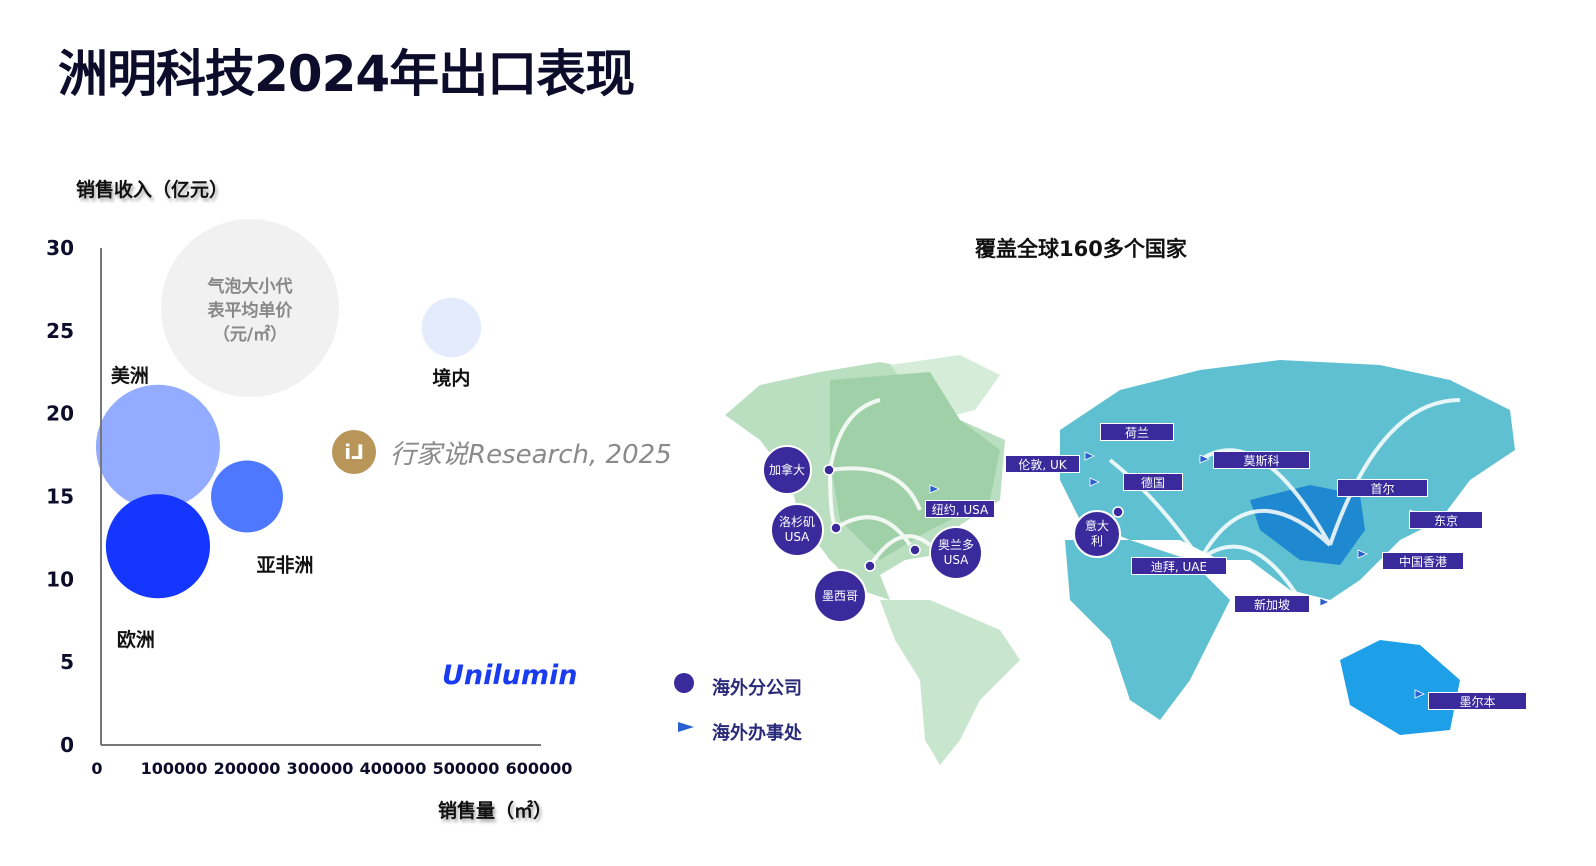  I want to click on y-tick-label: 5, so click(67, 662).